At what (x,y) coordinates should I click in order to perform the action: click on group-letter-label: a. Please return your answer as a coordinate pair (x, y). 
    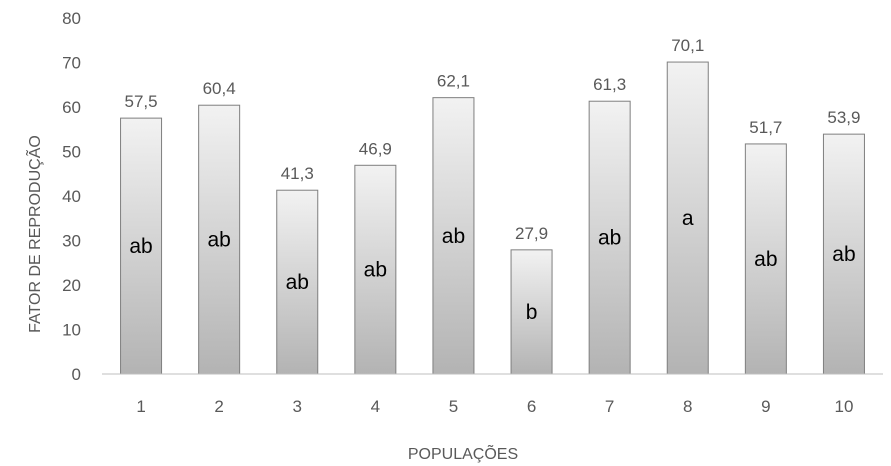
    Looking at the image, I should click on (688, 218).